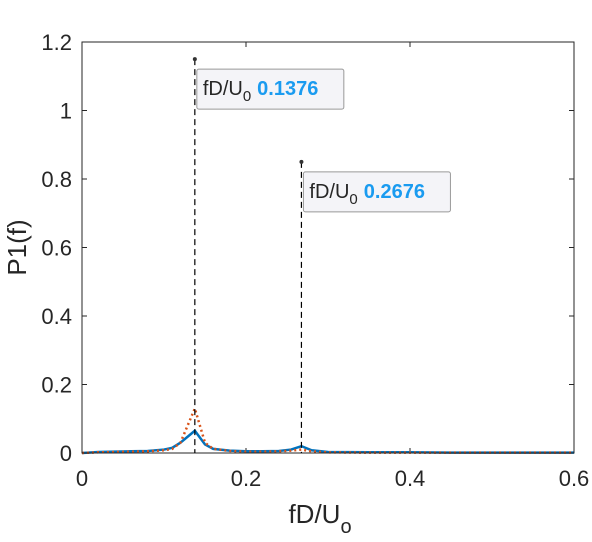 This screenshot has height=542, width=592. I want to click on y-tick-label: 0.2, so click(56, 385).